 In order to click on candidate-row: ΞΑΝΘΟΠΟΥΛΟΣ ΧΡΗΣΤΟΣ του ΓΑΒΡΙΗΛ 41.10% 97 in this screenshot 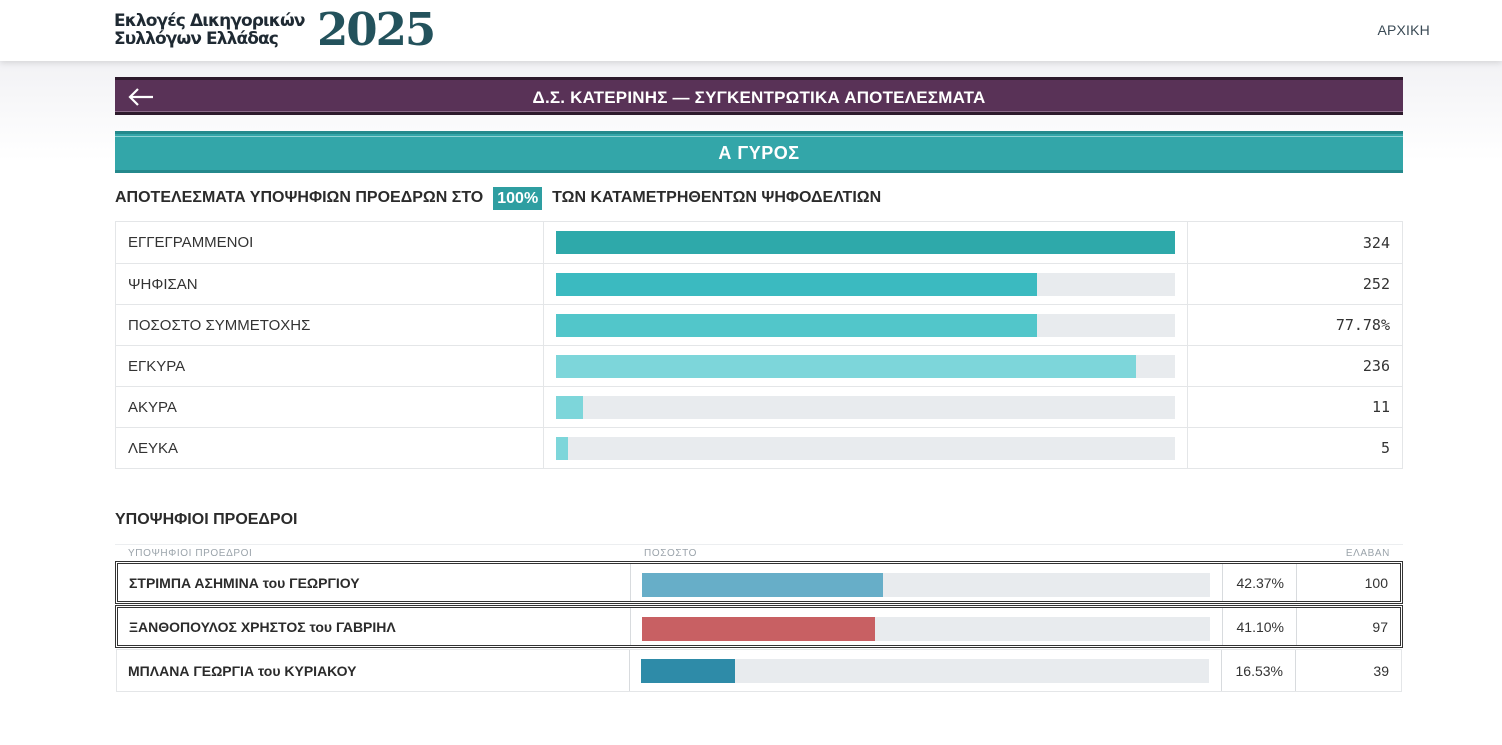, I will do `click(759, 626)`.